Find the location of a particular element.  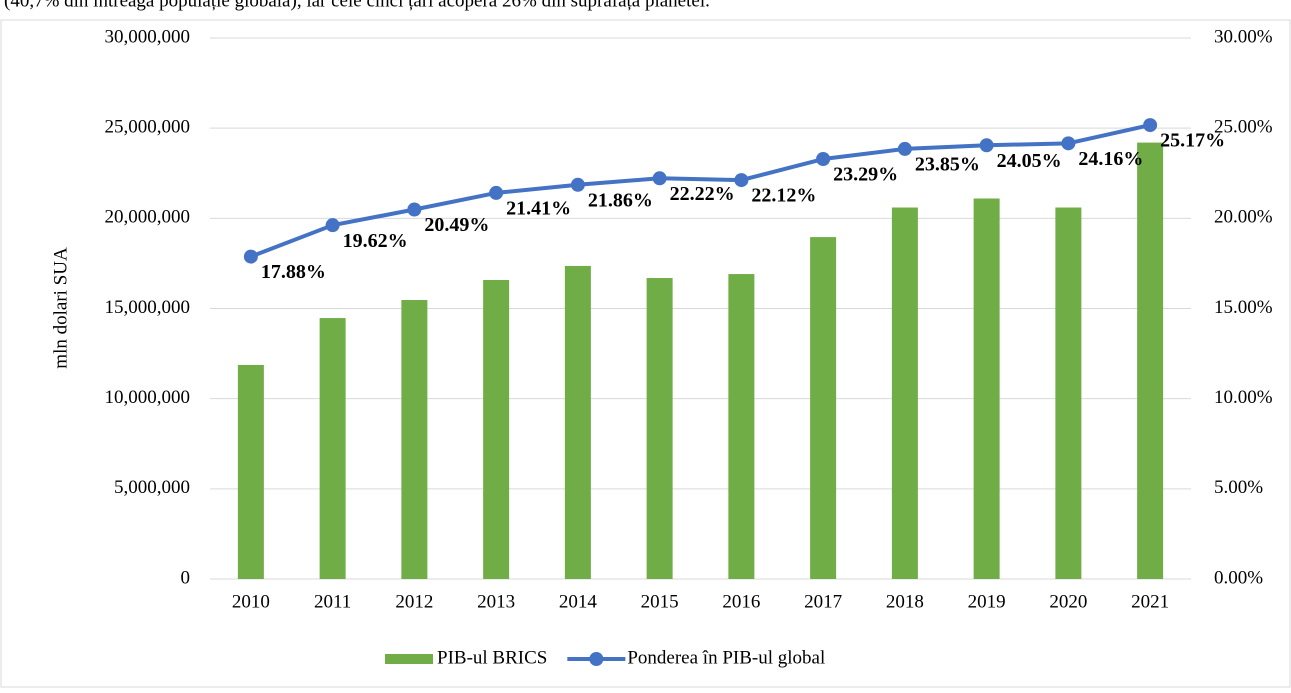

data-label: 24.16% is located at coordinates (1110, 159).